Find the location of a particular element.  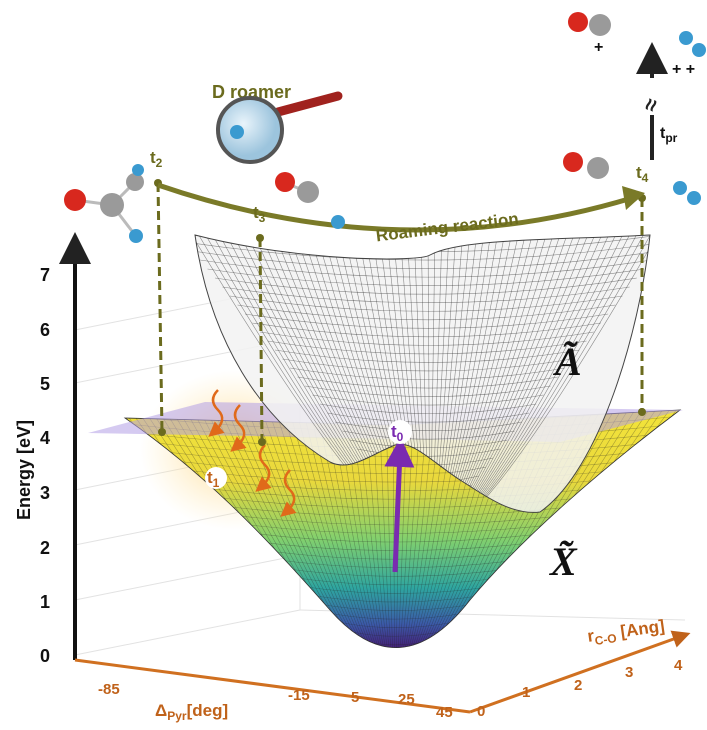

relaxation-arrows is located at coordinates (252, 453).